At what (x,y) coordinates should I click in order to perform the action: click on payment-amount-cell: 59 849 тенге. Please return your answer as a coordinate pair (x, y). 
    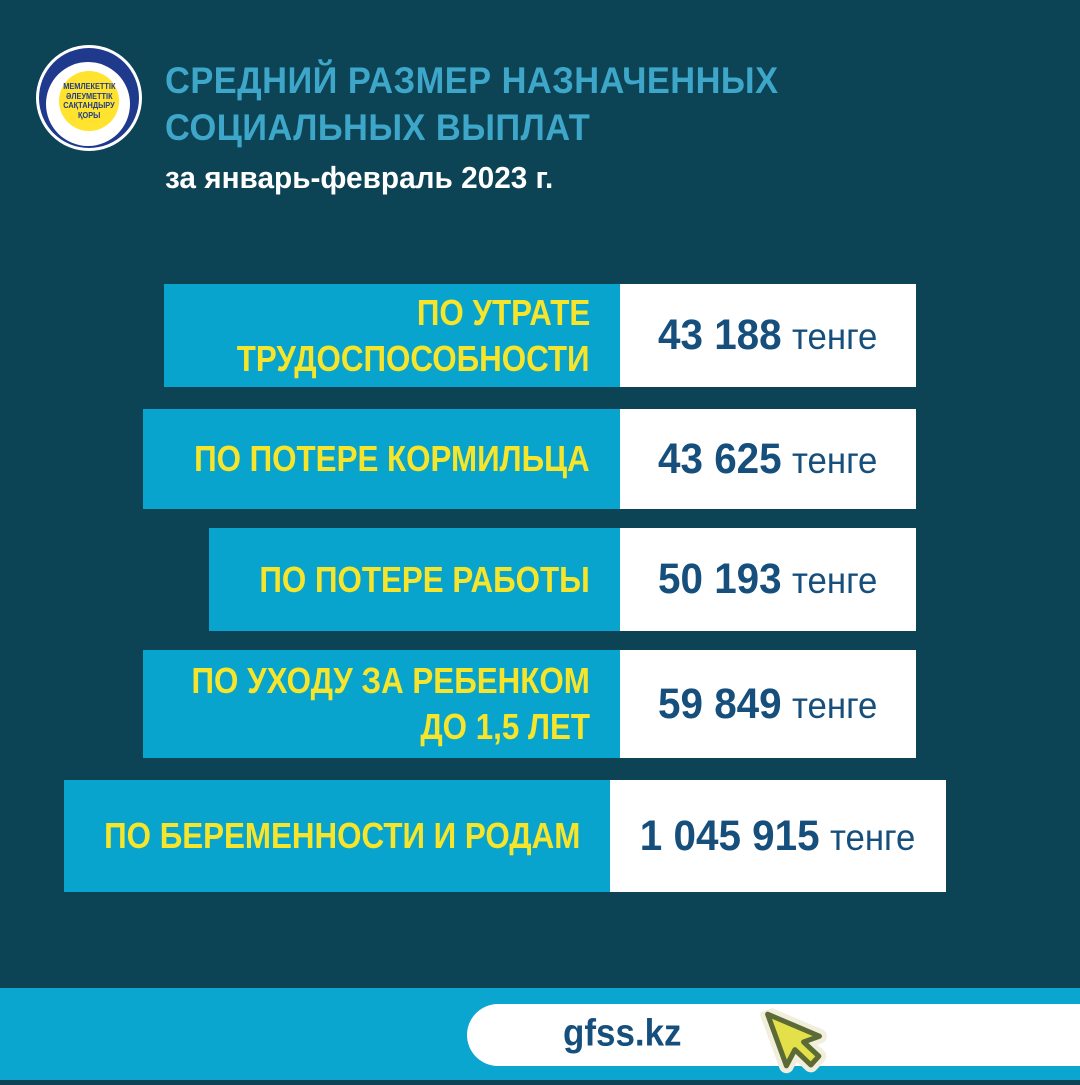
    Looking at the image, I should click on (768, 704).